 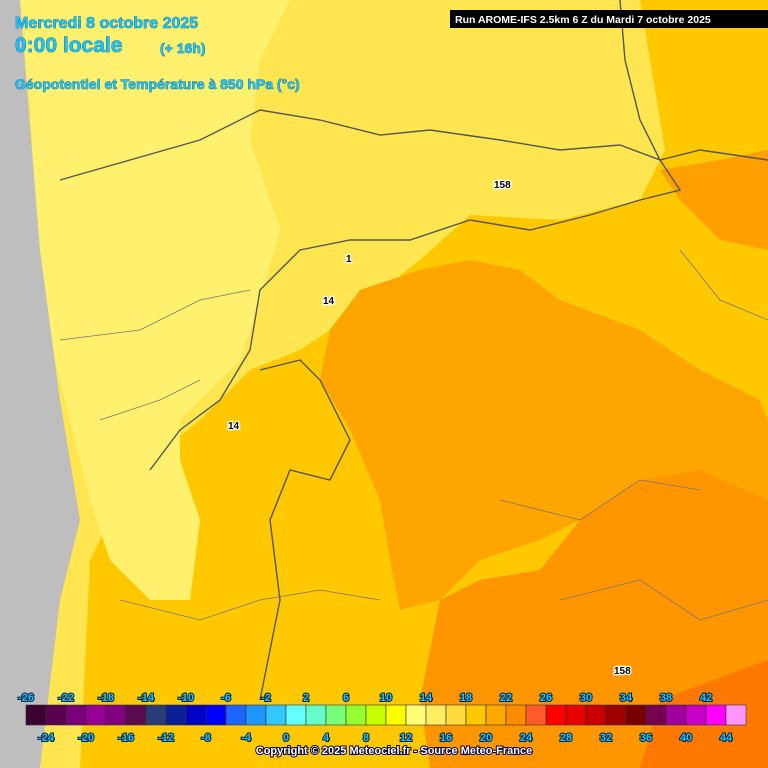 I want to click on legend-label: 6, so click(x=346, y=698).